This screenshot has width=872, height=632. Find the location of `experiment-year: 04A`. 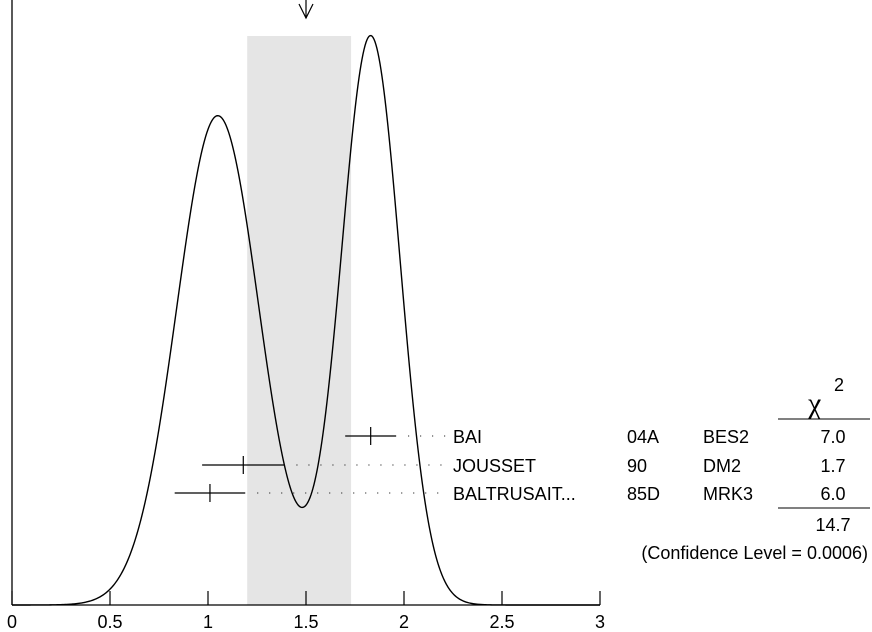

experiment-year: 04A is located at coordinates (643, 437).